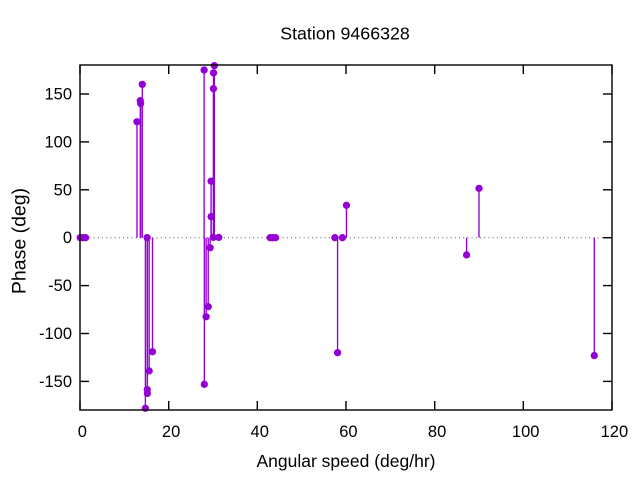  I want to click on svg-text: 20, so click(171, 432).